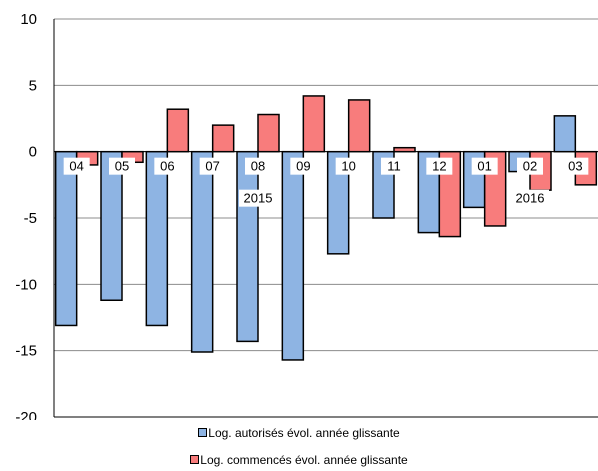  I want to click on legend-item-autorises: Log. autorisés évol. année glissante, so click(299, 433).